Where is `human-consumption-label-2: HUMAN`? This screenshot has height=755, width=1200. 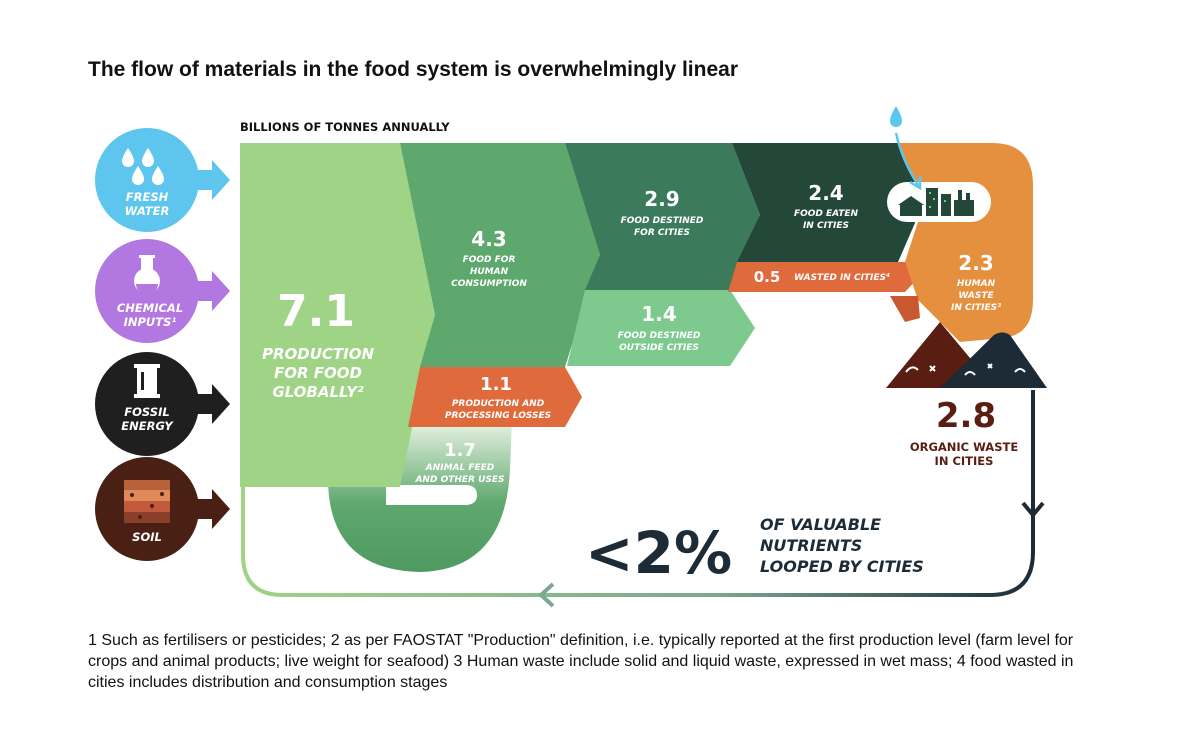
human-consumption-label-2: HUMAN is located at coordinates (489, 272).